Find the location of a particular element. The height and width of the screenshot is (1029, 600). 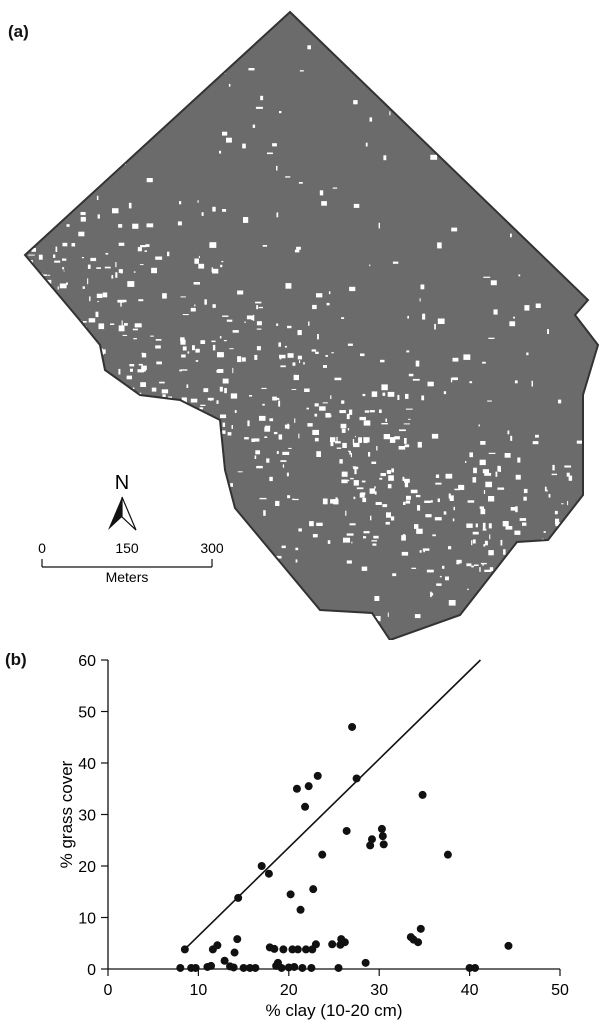

scale-tick-300: 300 is located at coordinates (212, 548).